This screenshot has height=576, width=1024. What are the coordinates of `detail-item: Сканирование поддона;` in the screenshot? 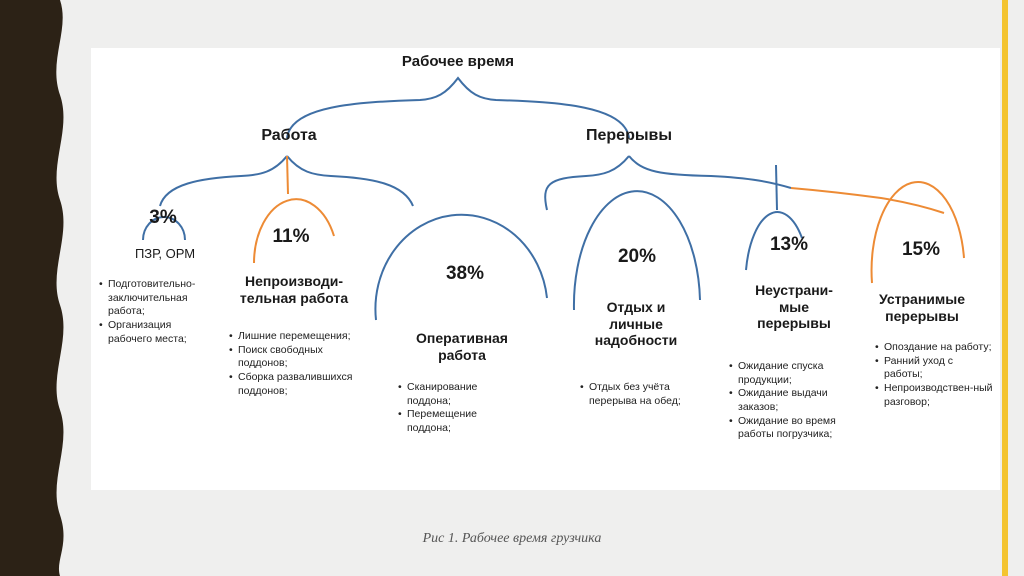 It's located at (457, 394).